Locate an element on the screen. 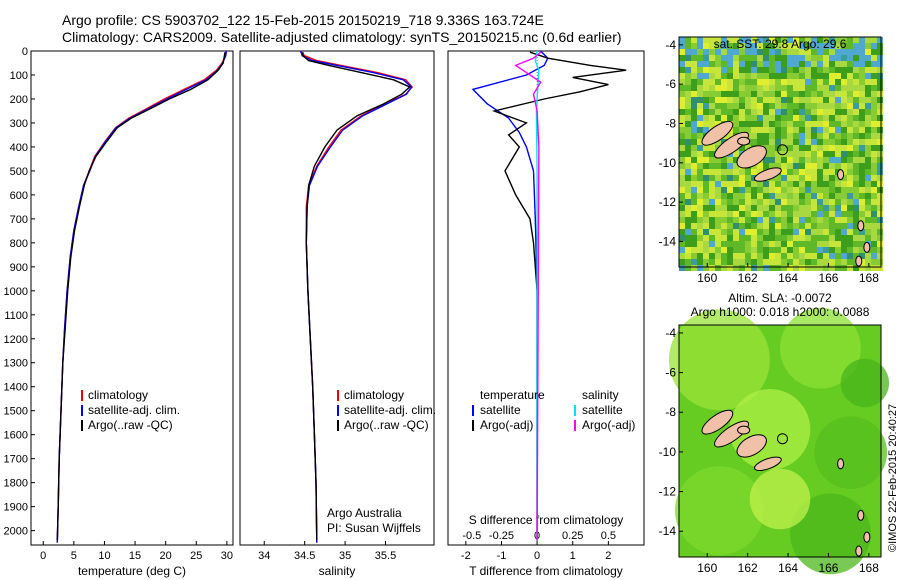 Image resolution: width=900 pixels, height=580 pixels. sla-blob is located at coordinates (719, 511).